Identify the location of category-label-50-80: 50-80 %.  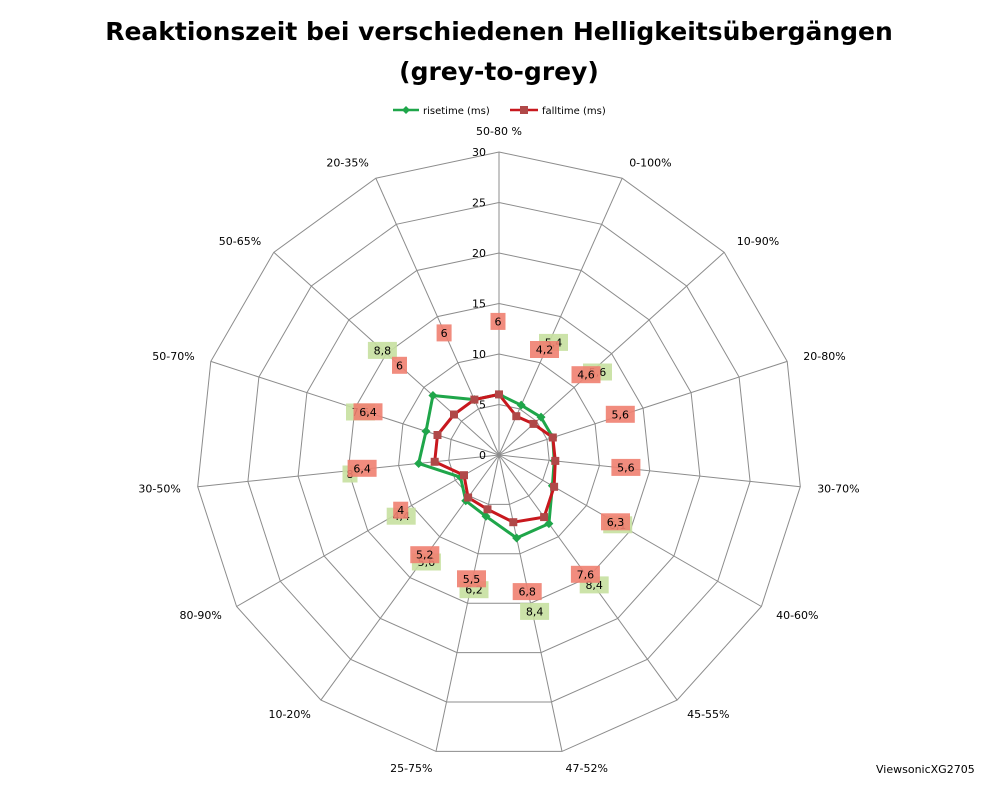
(499, 131).